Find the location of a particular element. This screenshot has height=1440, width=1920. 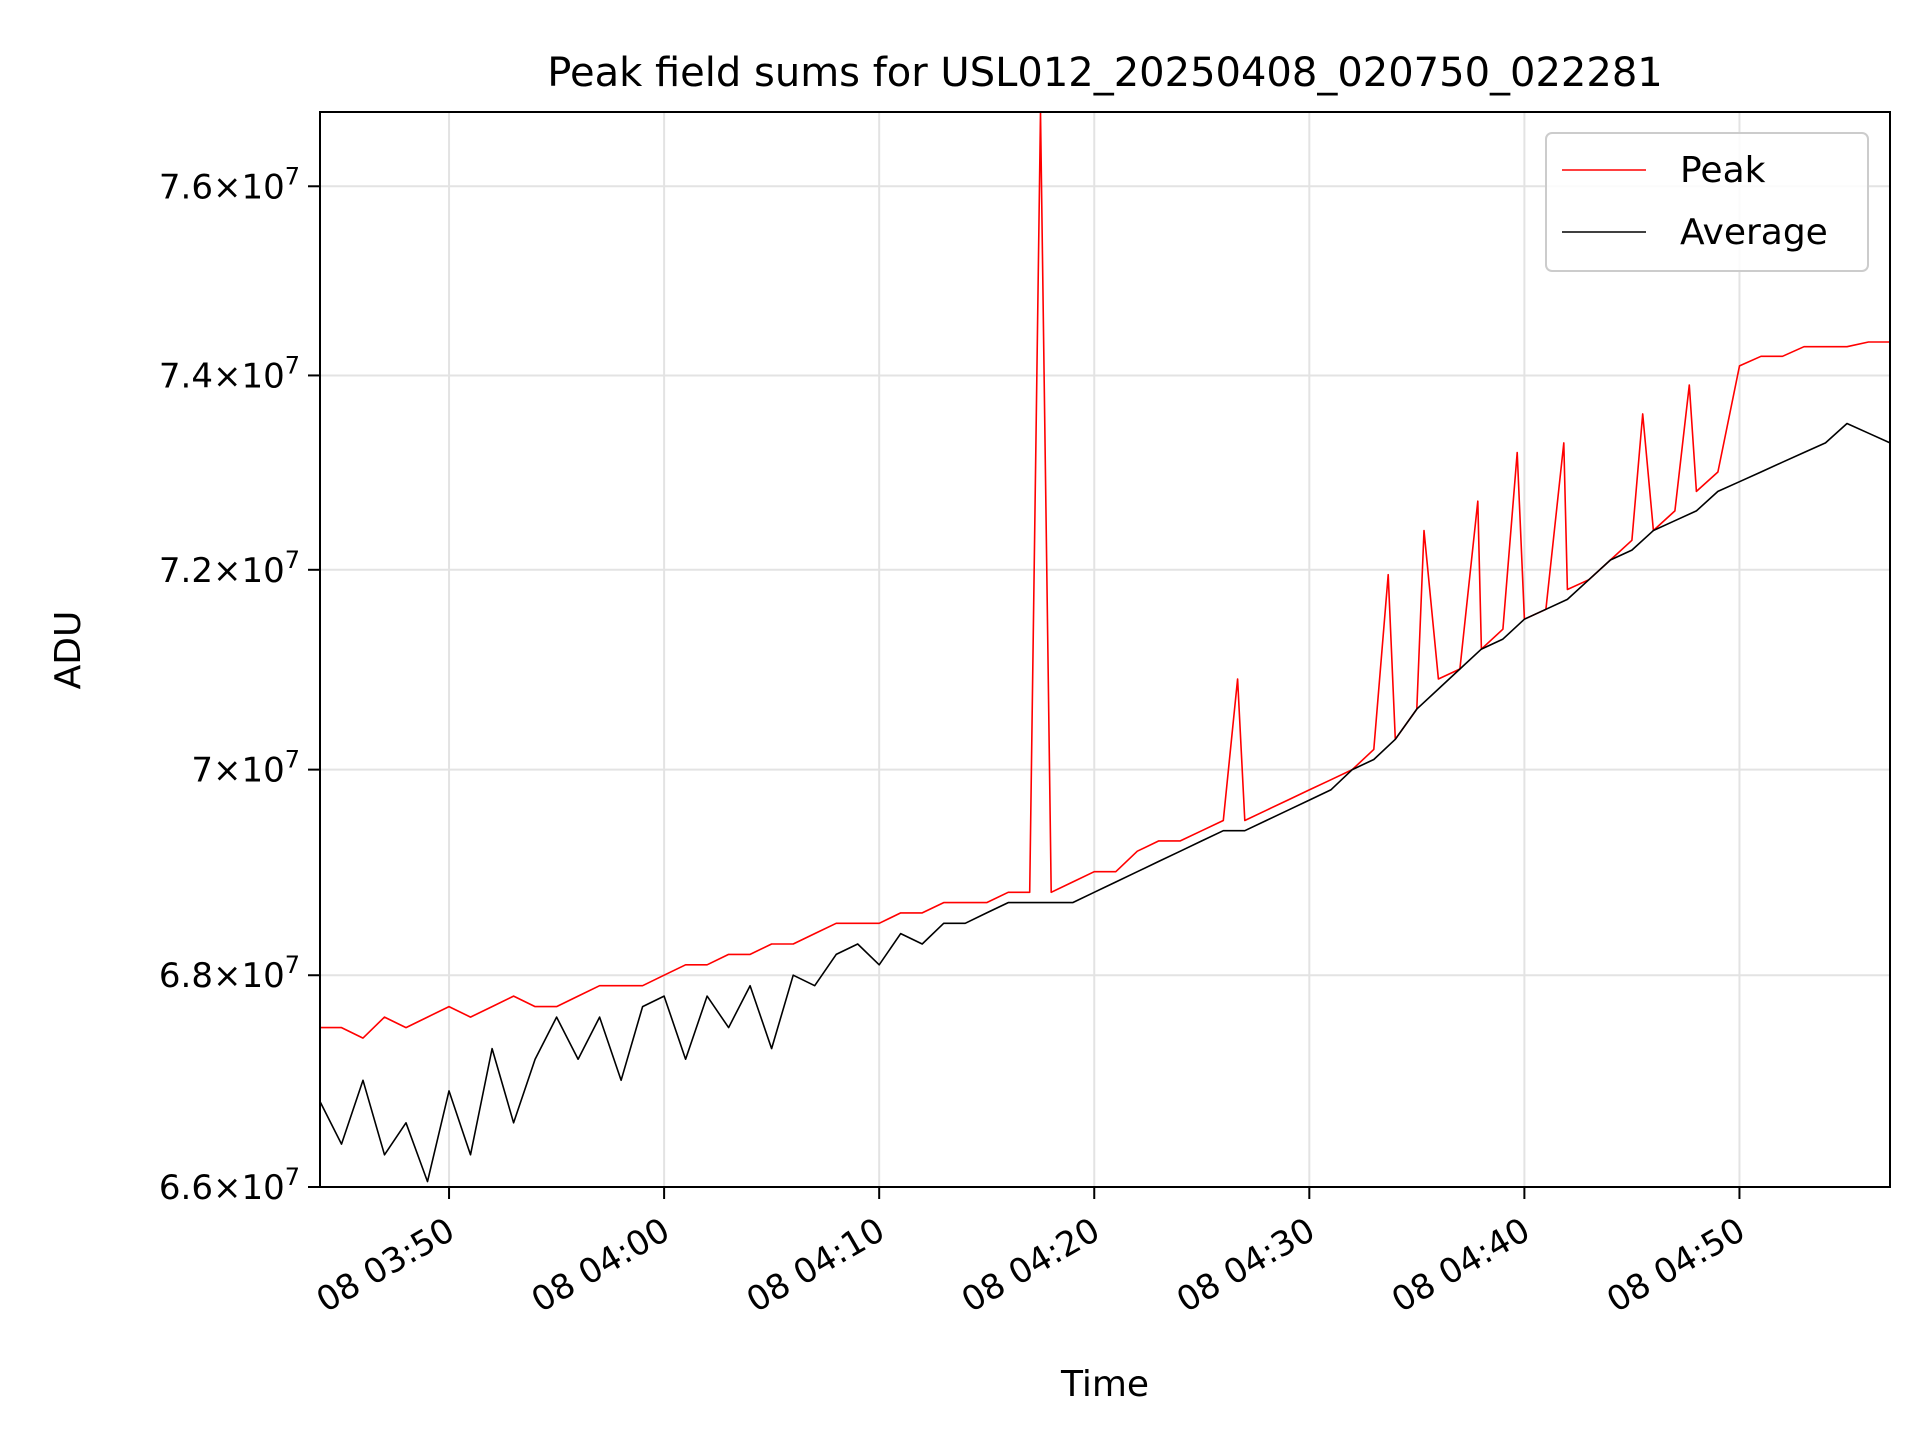

y-tick-label: 7.6×107 is located at coordinates (229, 184).